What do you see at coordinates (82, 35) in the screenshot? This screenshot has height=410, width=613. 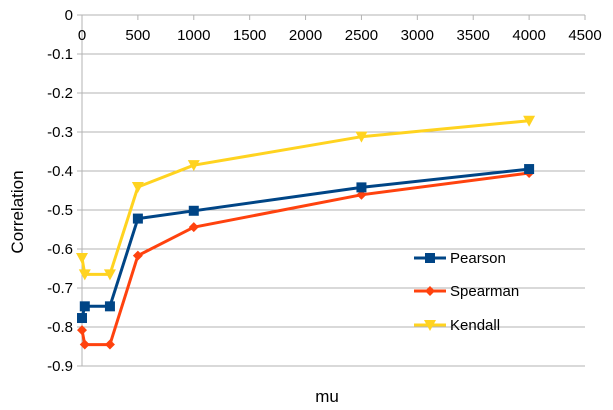 I see `x-tick-label: 0` at bounding box center [82, 35].